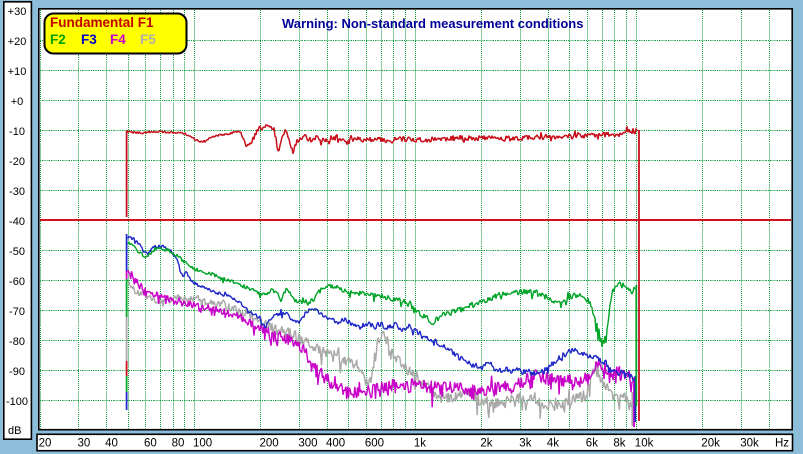  Describe the element at coordinates (17, 312) in the screenshot. I see `svg-text: -70` at that location.